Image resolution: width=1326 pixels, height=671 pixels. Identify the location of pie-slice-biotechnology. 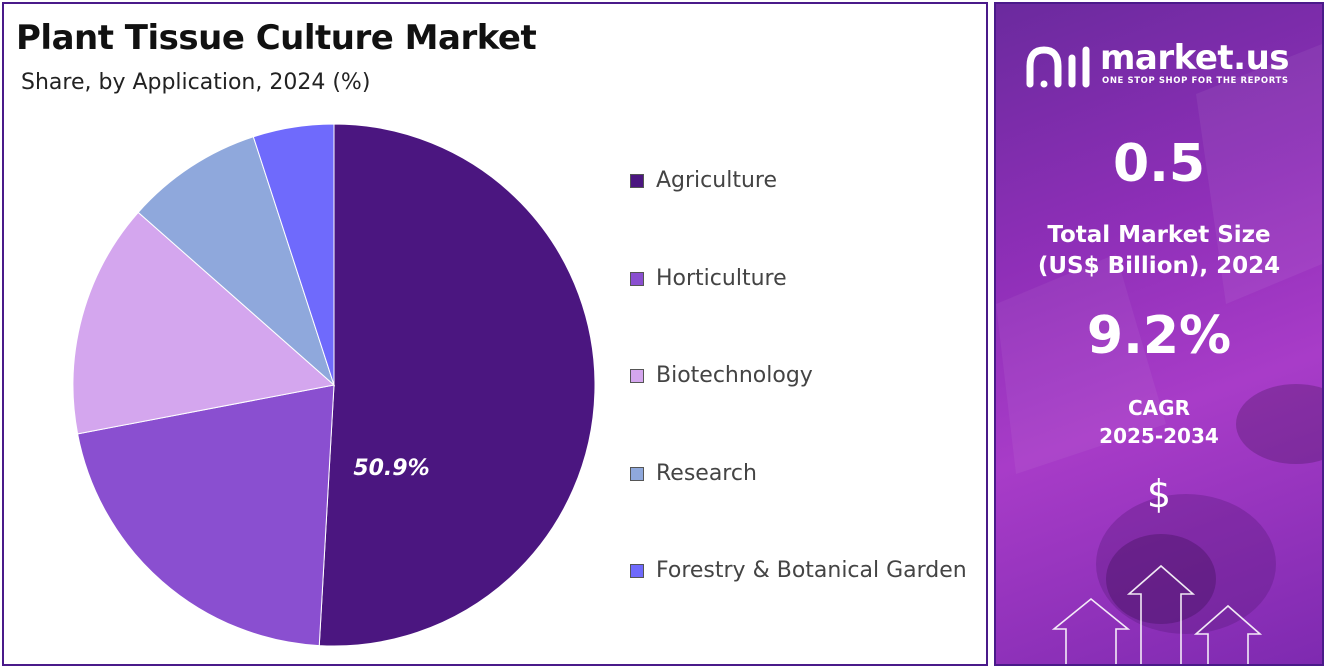
(204, 323).